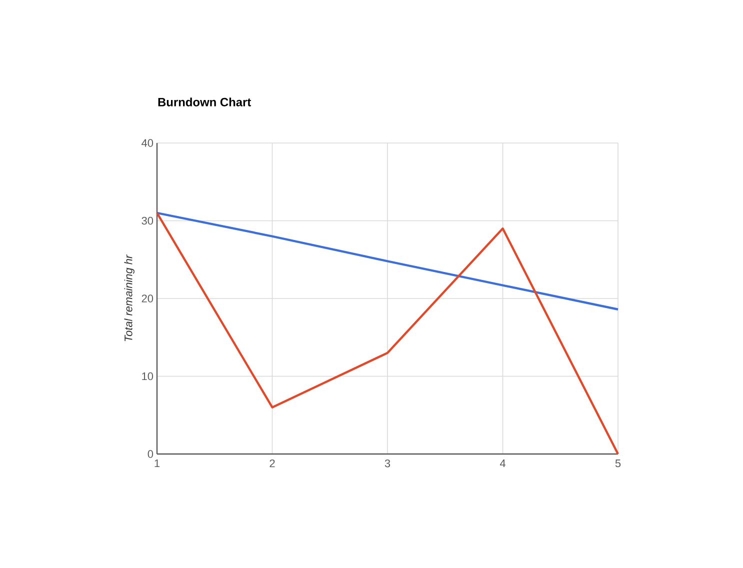  Describe the element at coordinates (503, 464) in the screenshot. I see `x-tick-label: 4` at that location.